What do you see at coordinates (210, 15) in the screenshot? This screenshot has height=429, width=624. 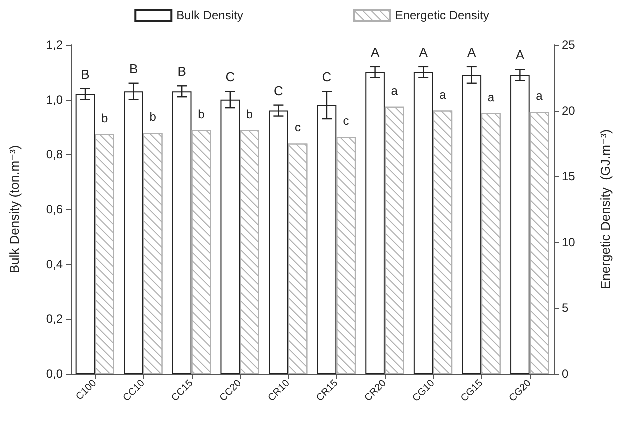 I see `legend-label: Bulk Density` at bounding box center [210, 15].